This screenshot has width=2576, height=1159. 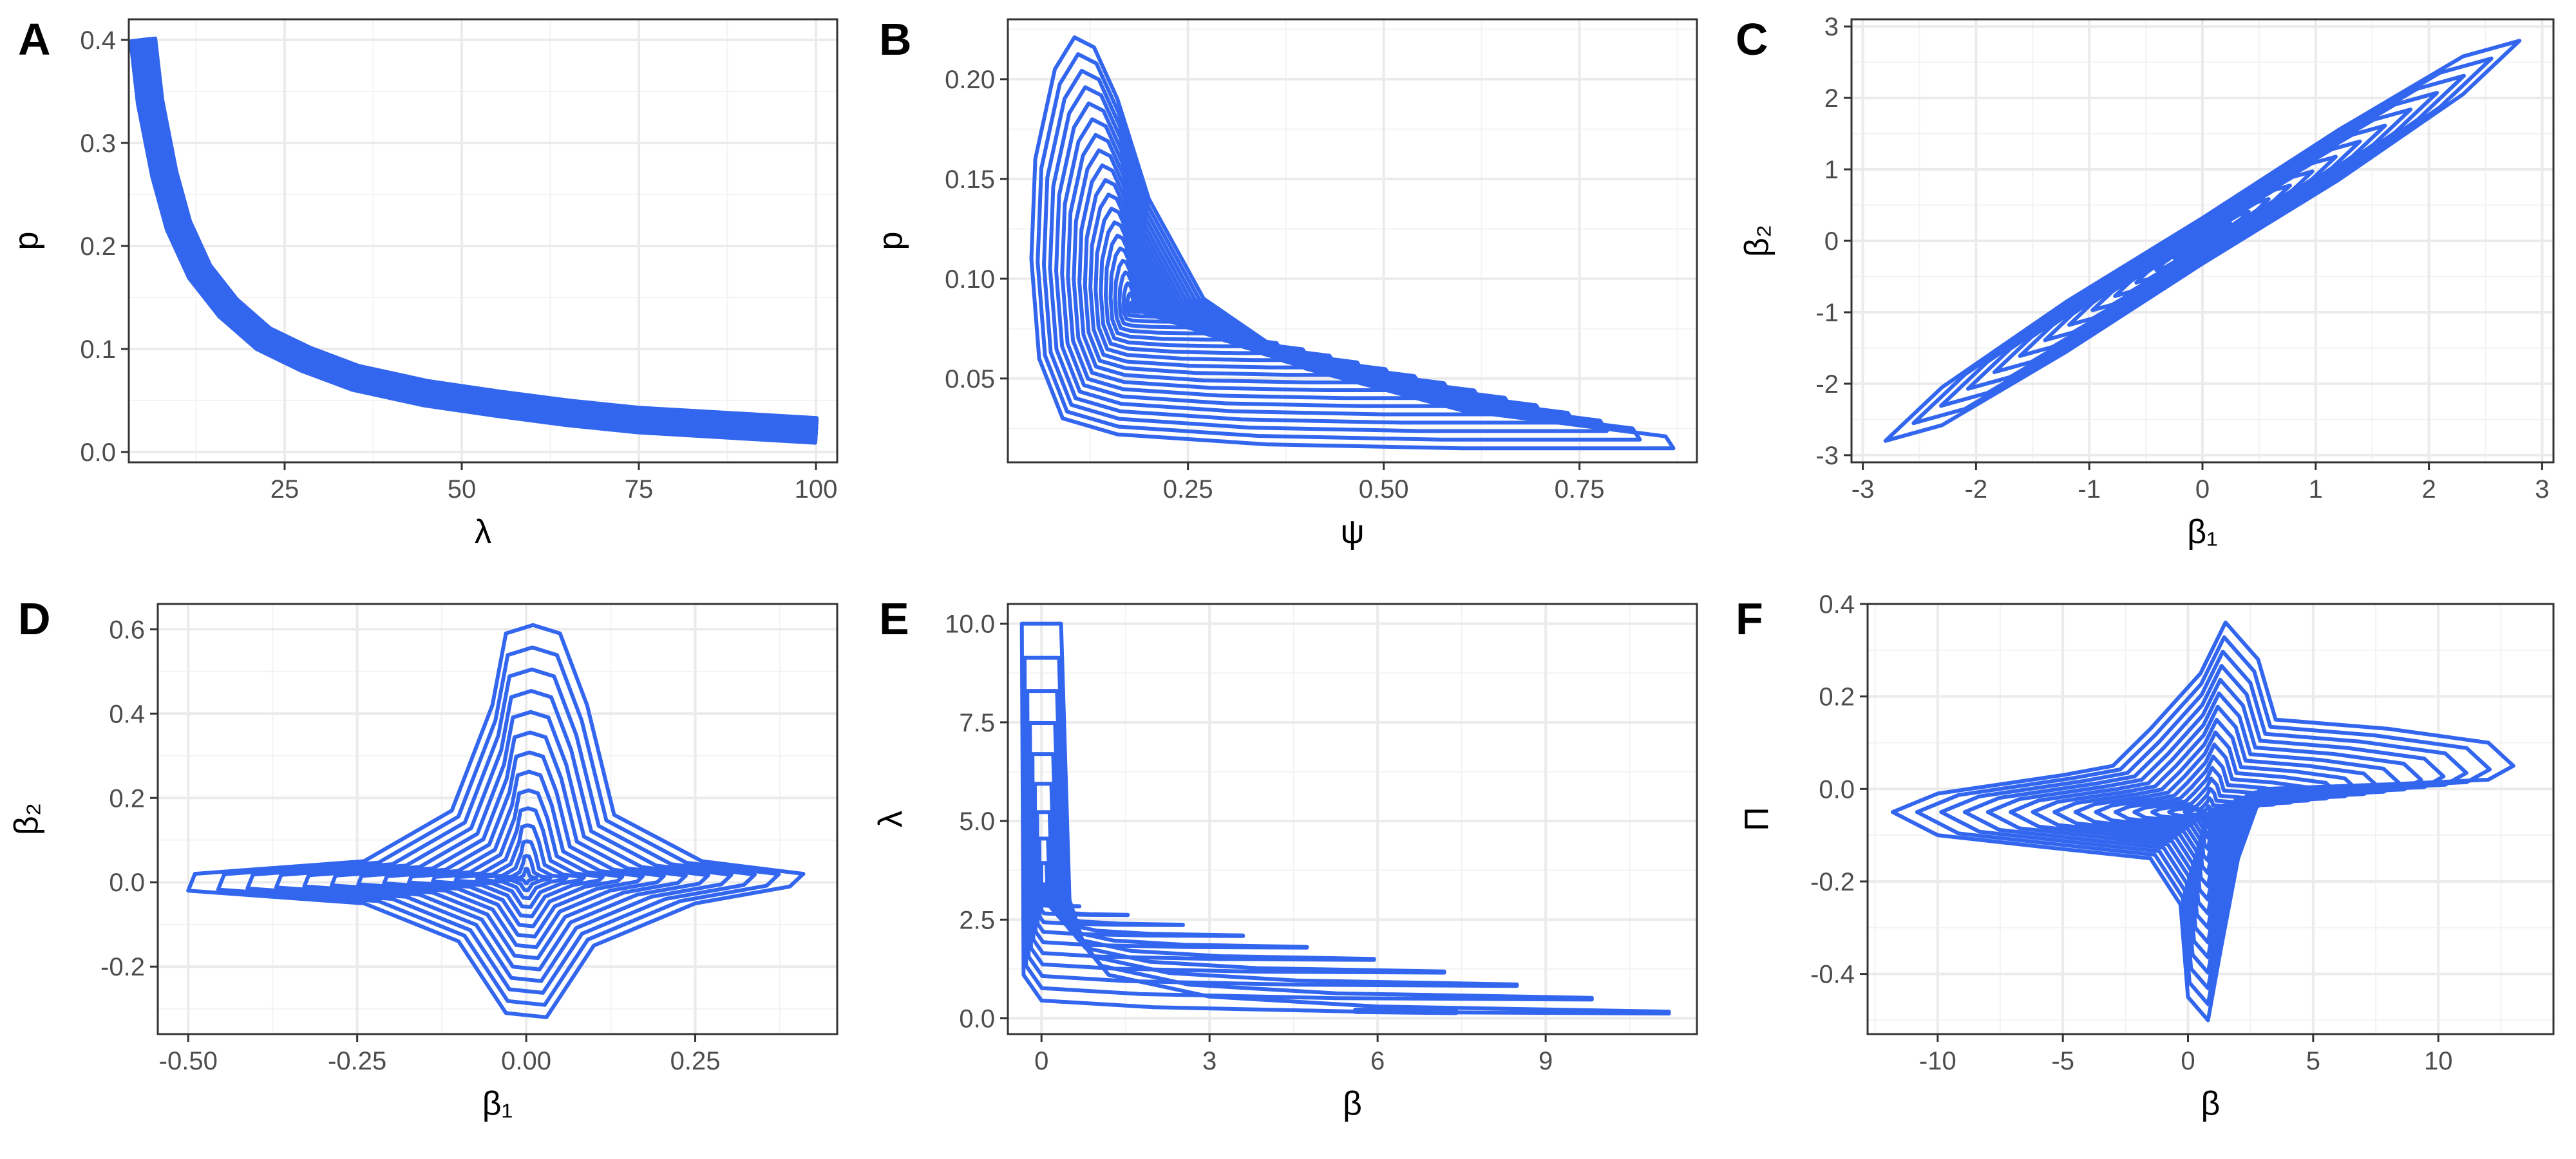 What do you see at coordinates (98, 349) in the screenshot?
I see `y-tick-label: 0.1` at bounding box center [98, 349].